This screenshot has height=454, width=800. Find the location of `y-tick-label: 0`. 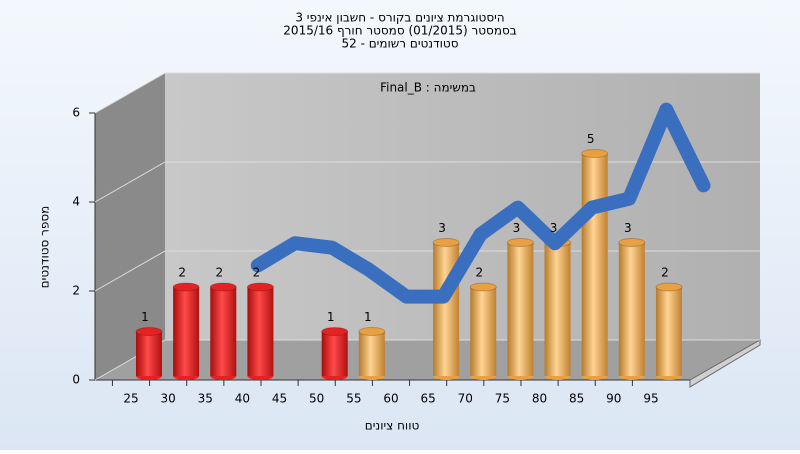

y-tick-label: 0 is located at coordinates (76, 380).